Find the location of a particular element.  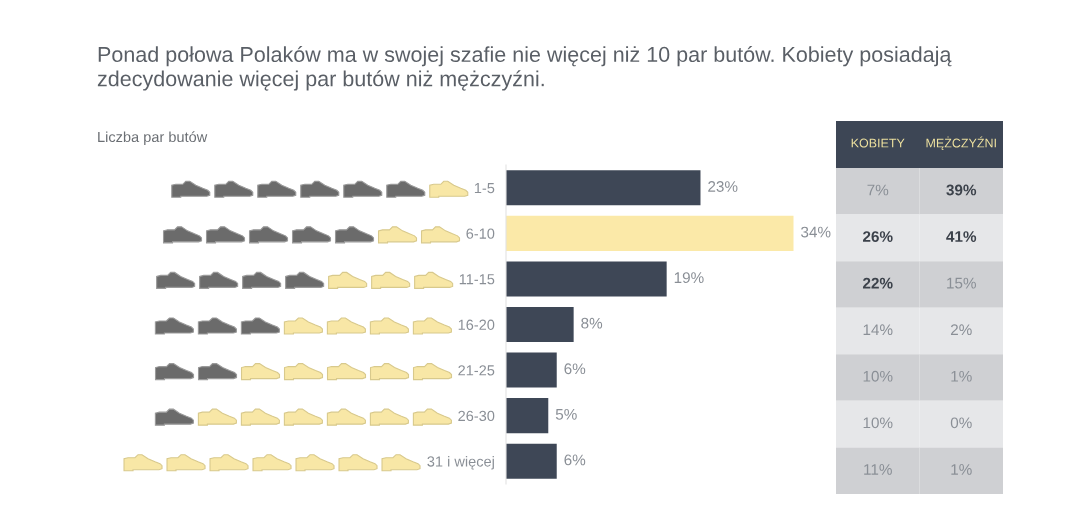

y-axis-title: Liczba par butów is located at coordinates (153, 138).